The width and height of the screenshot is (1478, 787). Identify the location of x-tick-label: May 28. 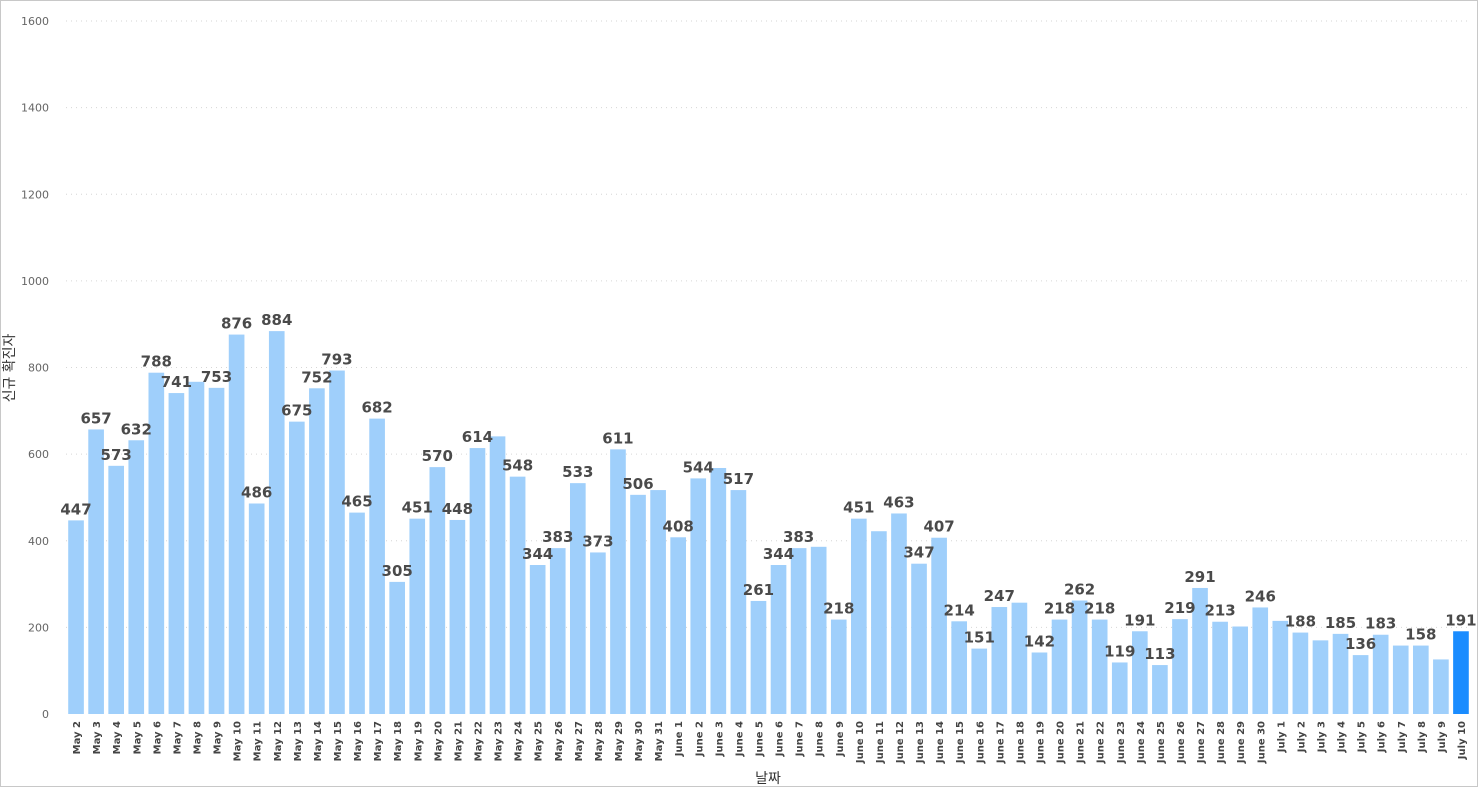
(599, 741).